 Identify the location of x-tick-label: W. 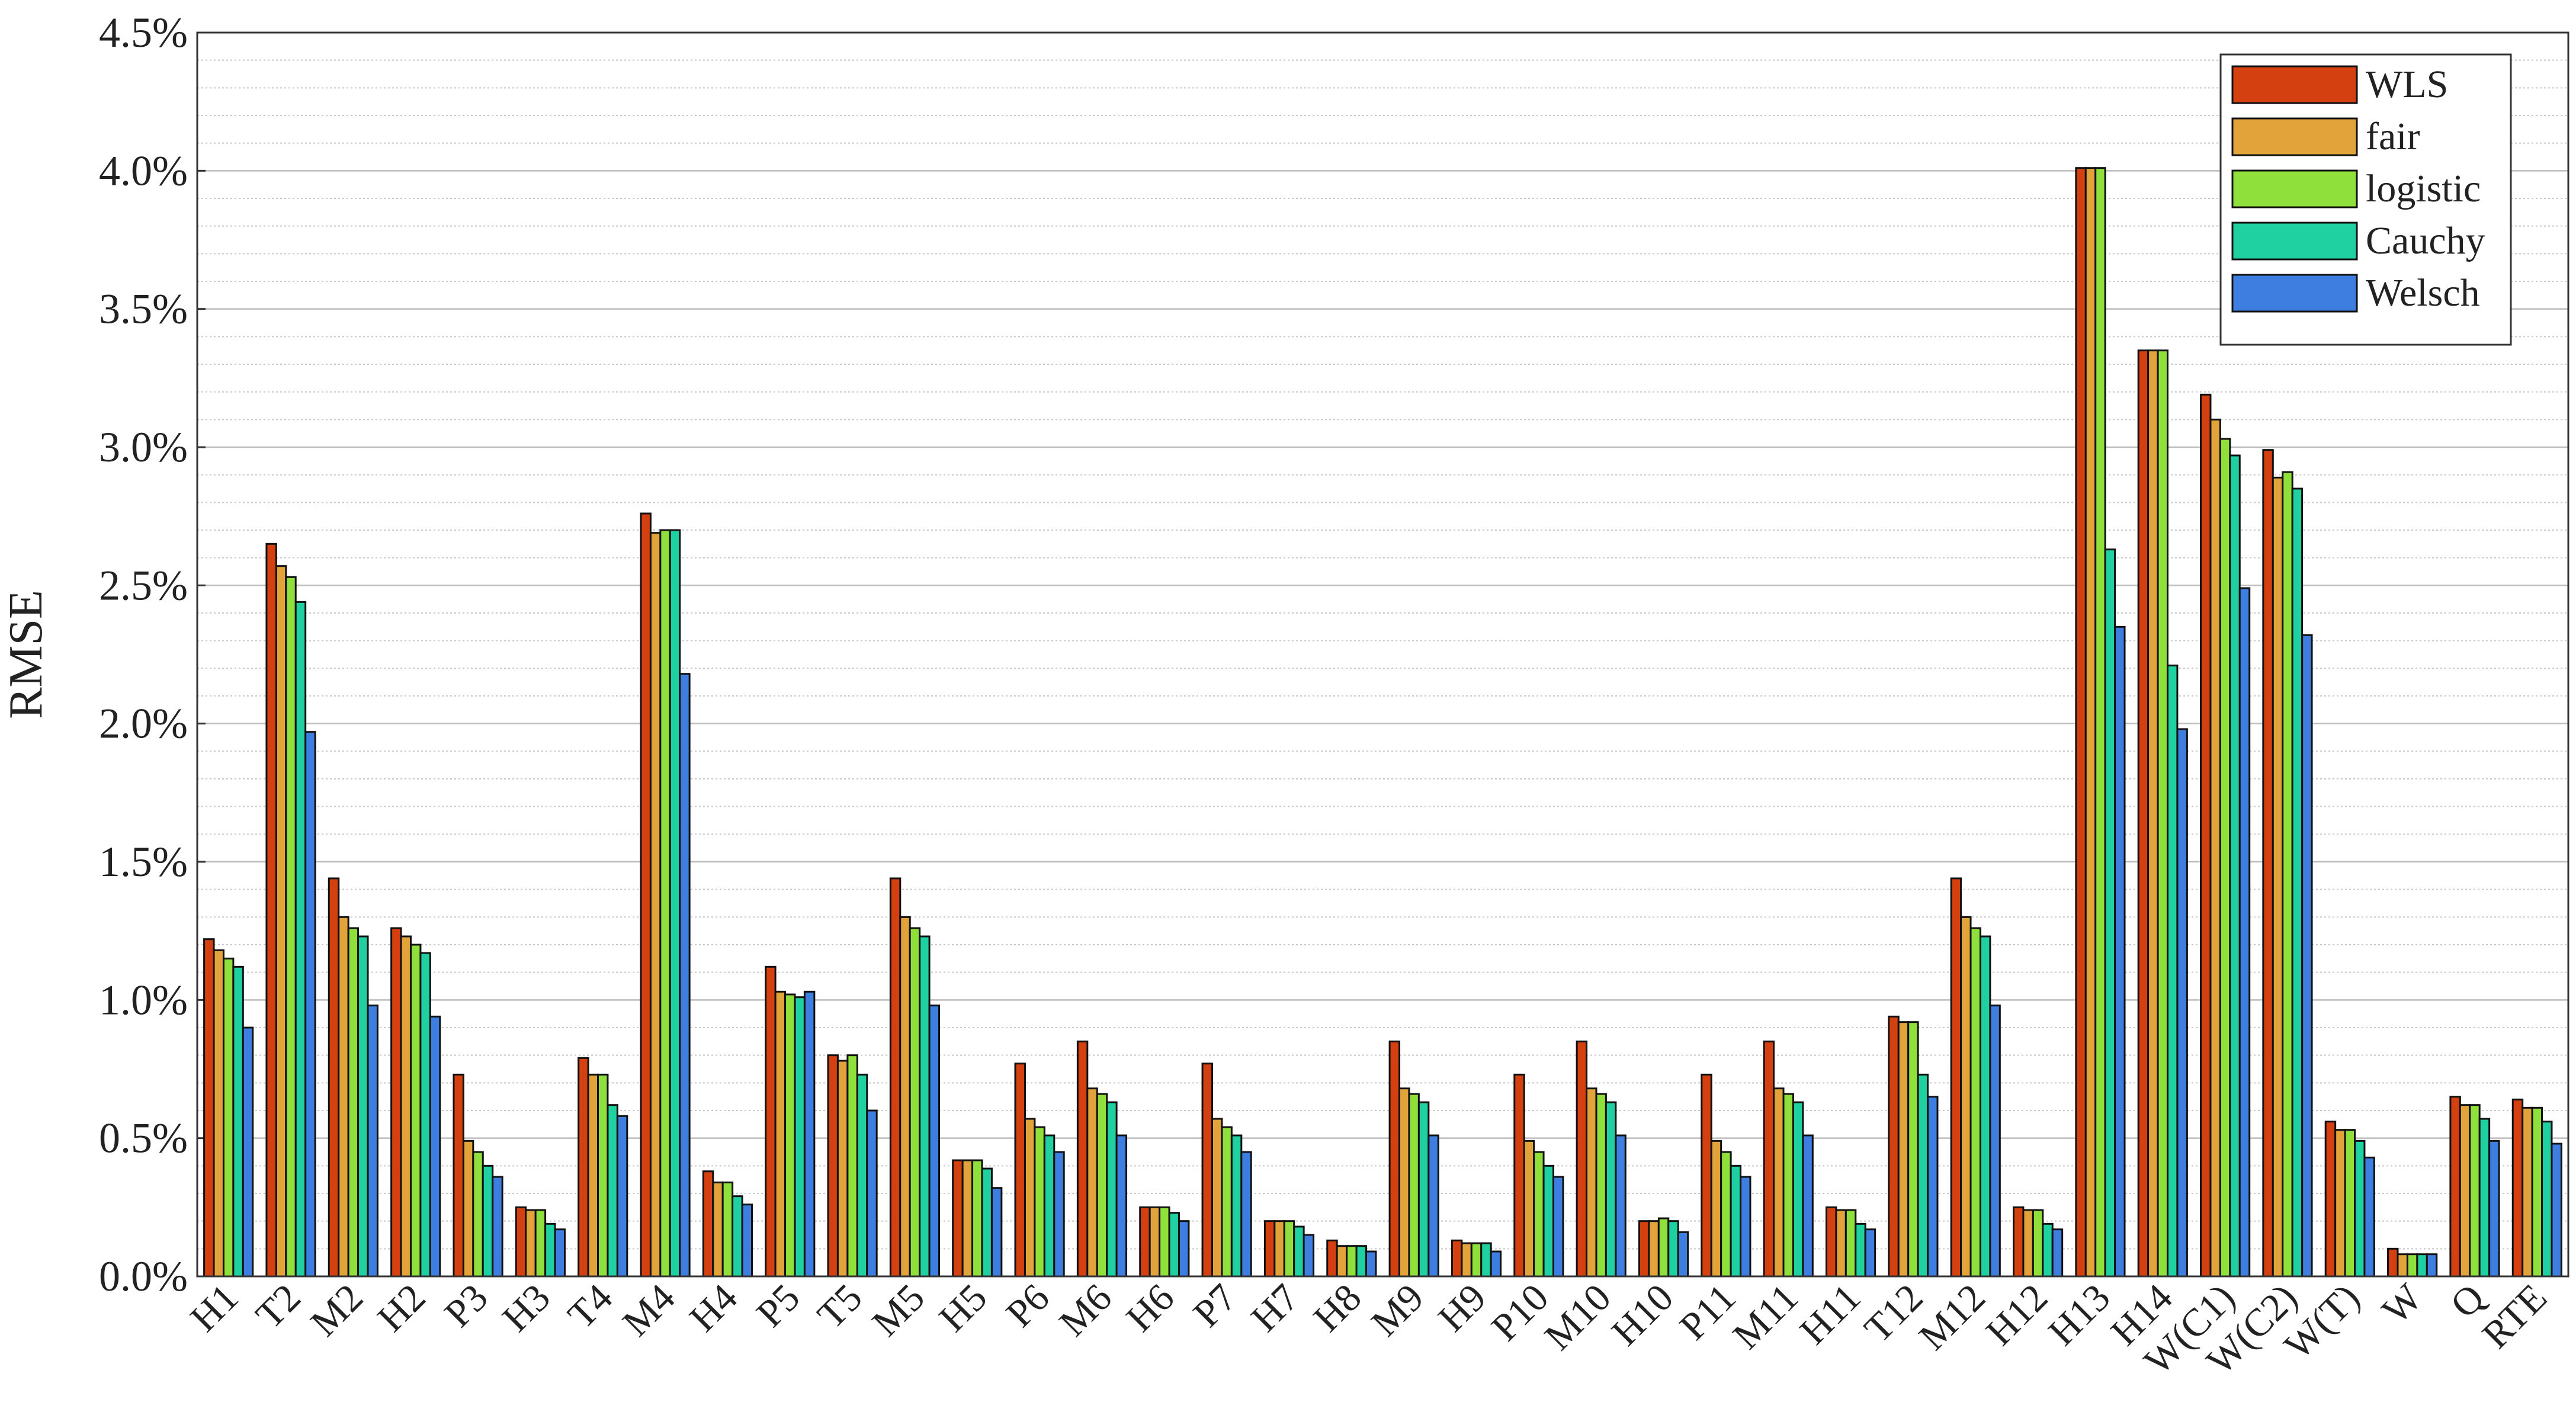
(2402, 1303).